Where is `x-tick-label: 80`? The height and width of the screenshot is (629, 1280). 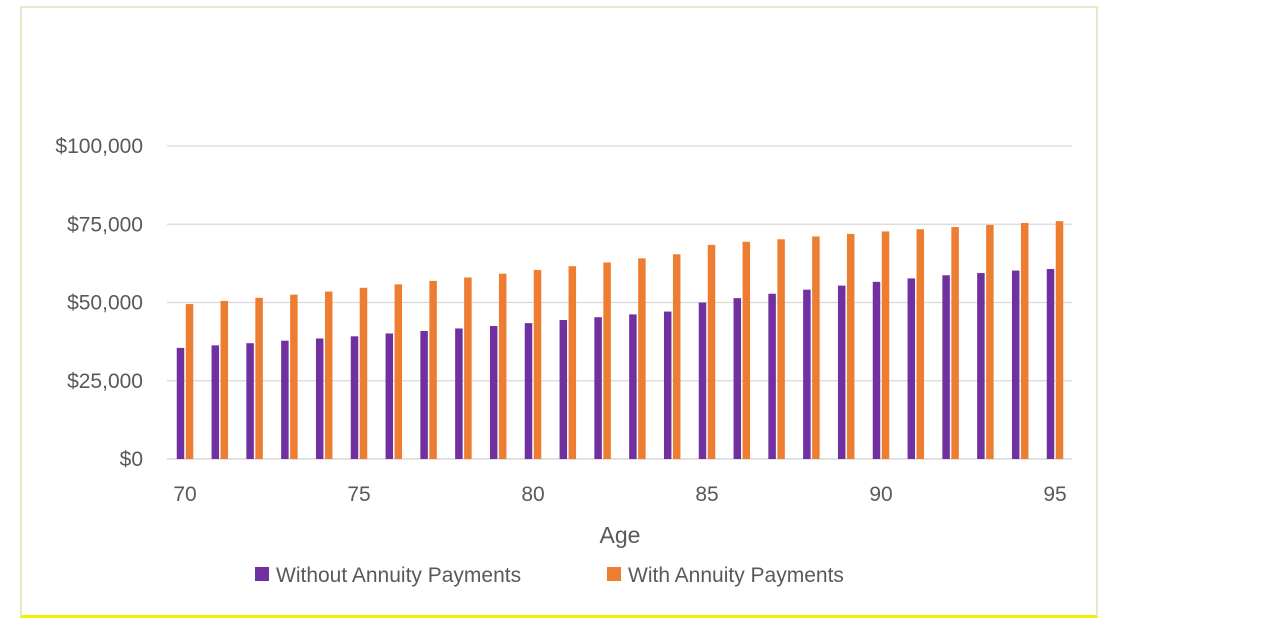
x-tick-label: 80 is located at coordinates (532, 494).